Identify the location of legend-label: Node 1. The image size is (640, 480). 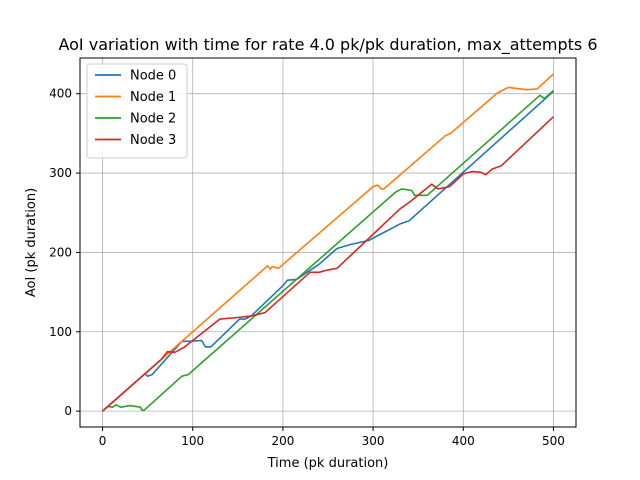
(153, 97).